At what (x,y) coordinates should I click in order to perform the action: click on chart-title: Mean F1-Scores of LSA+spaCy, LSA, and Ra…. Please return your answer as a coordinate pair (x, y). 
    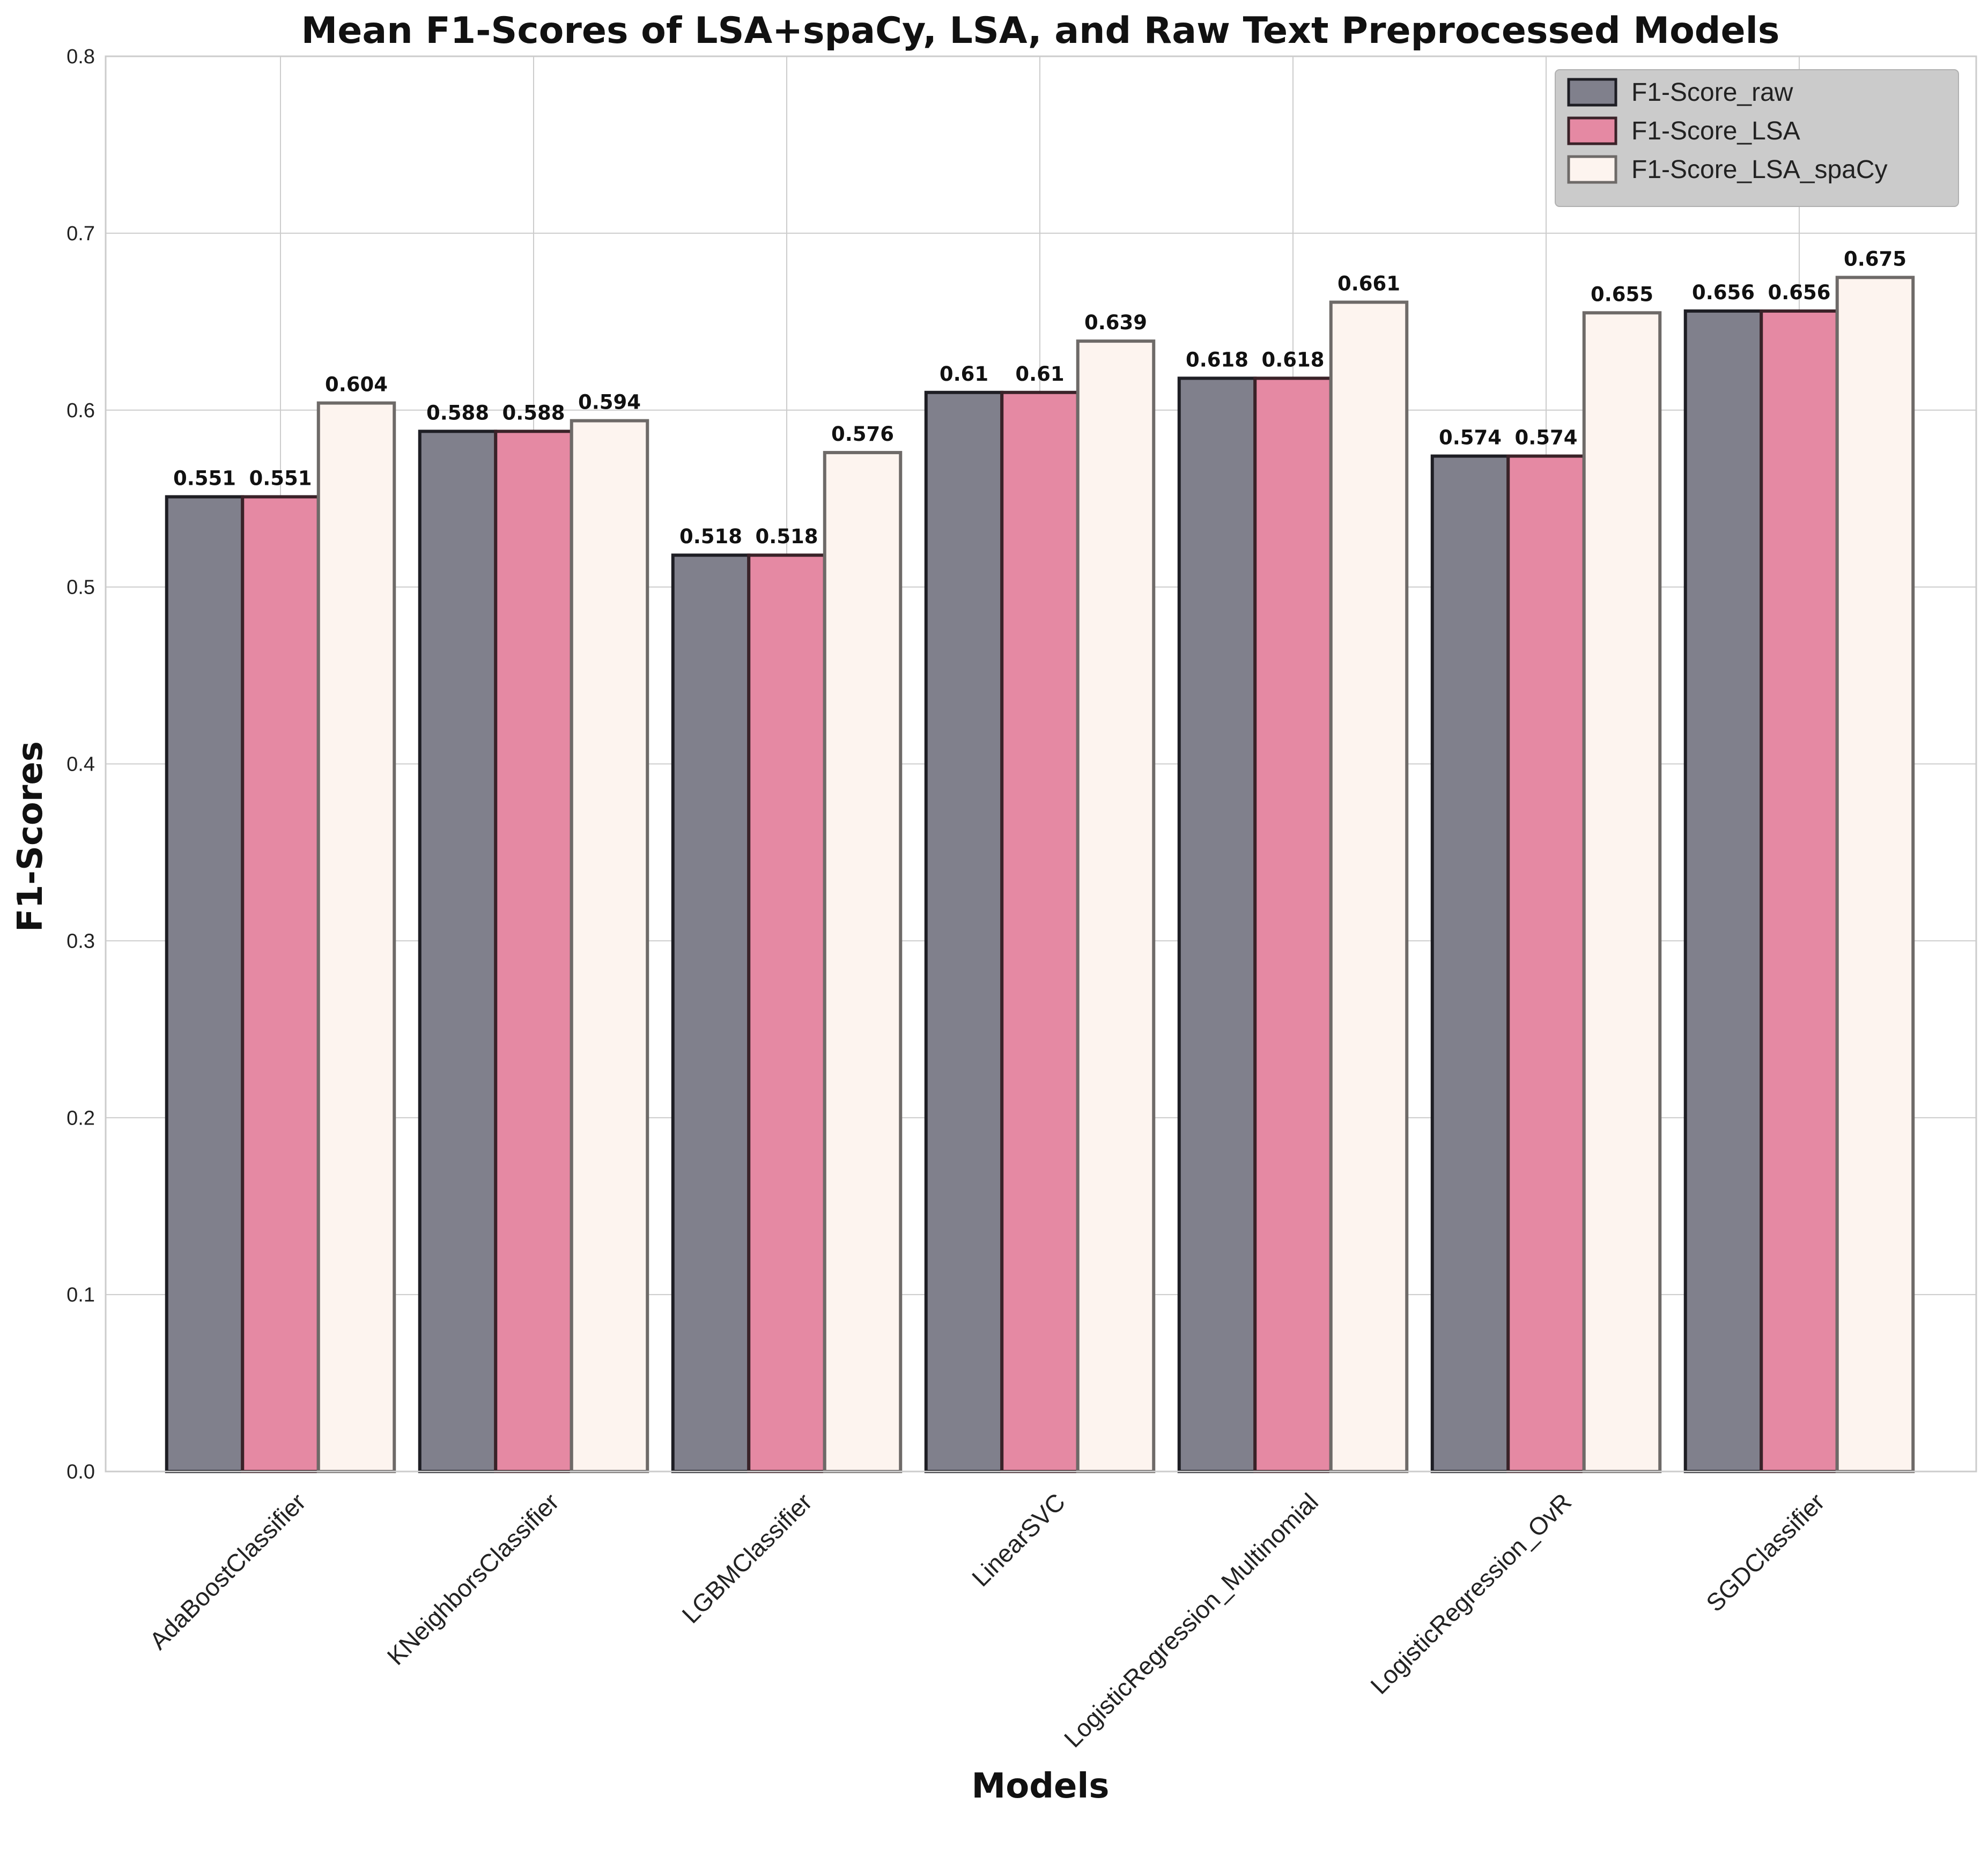
    Looking at the image, I should click on (1040, 31).